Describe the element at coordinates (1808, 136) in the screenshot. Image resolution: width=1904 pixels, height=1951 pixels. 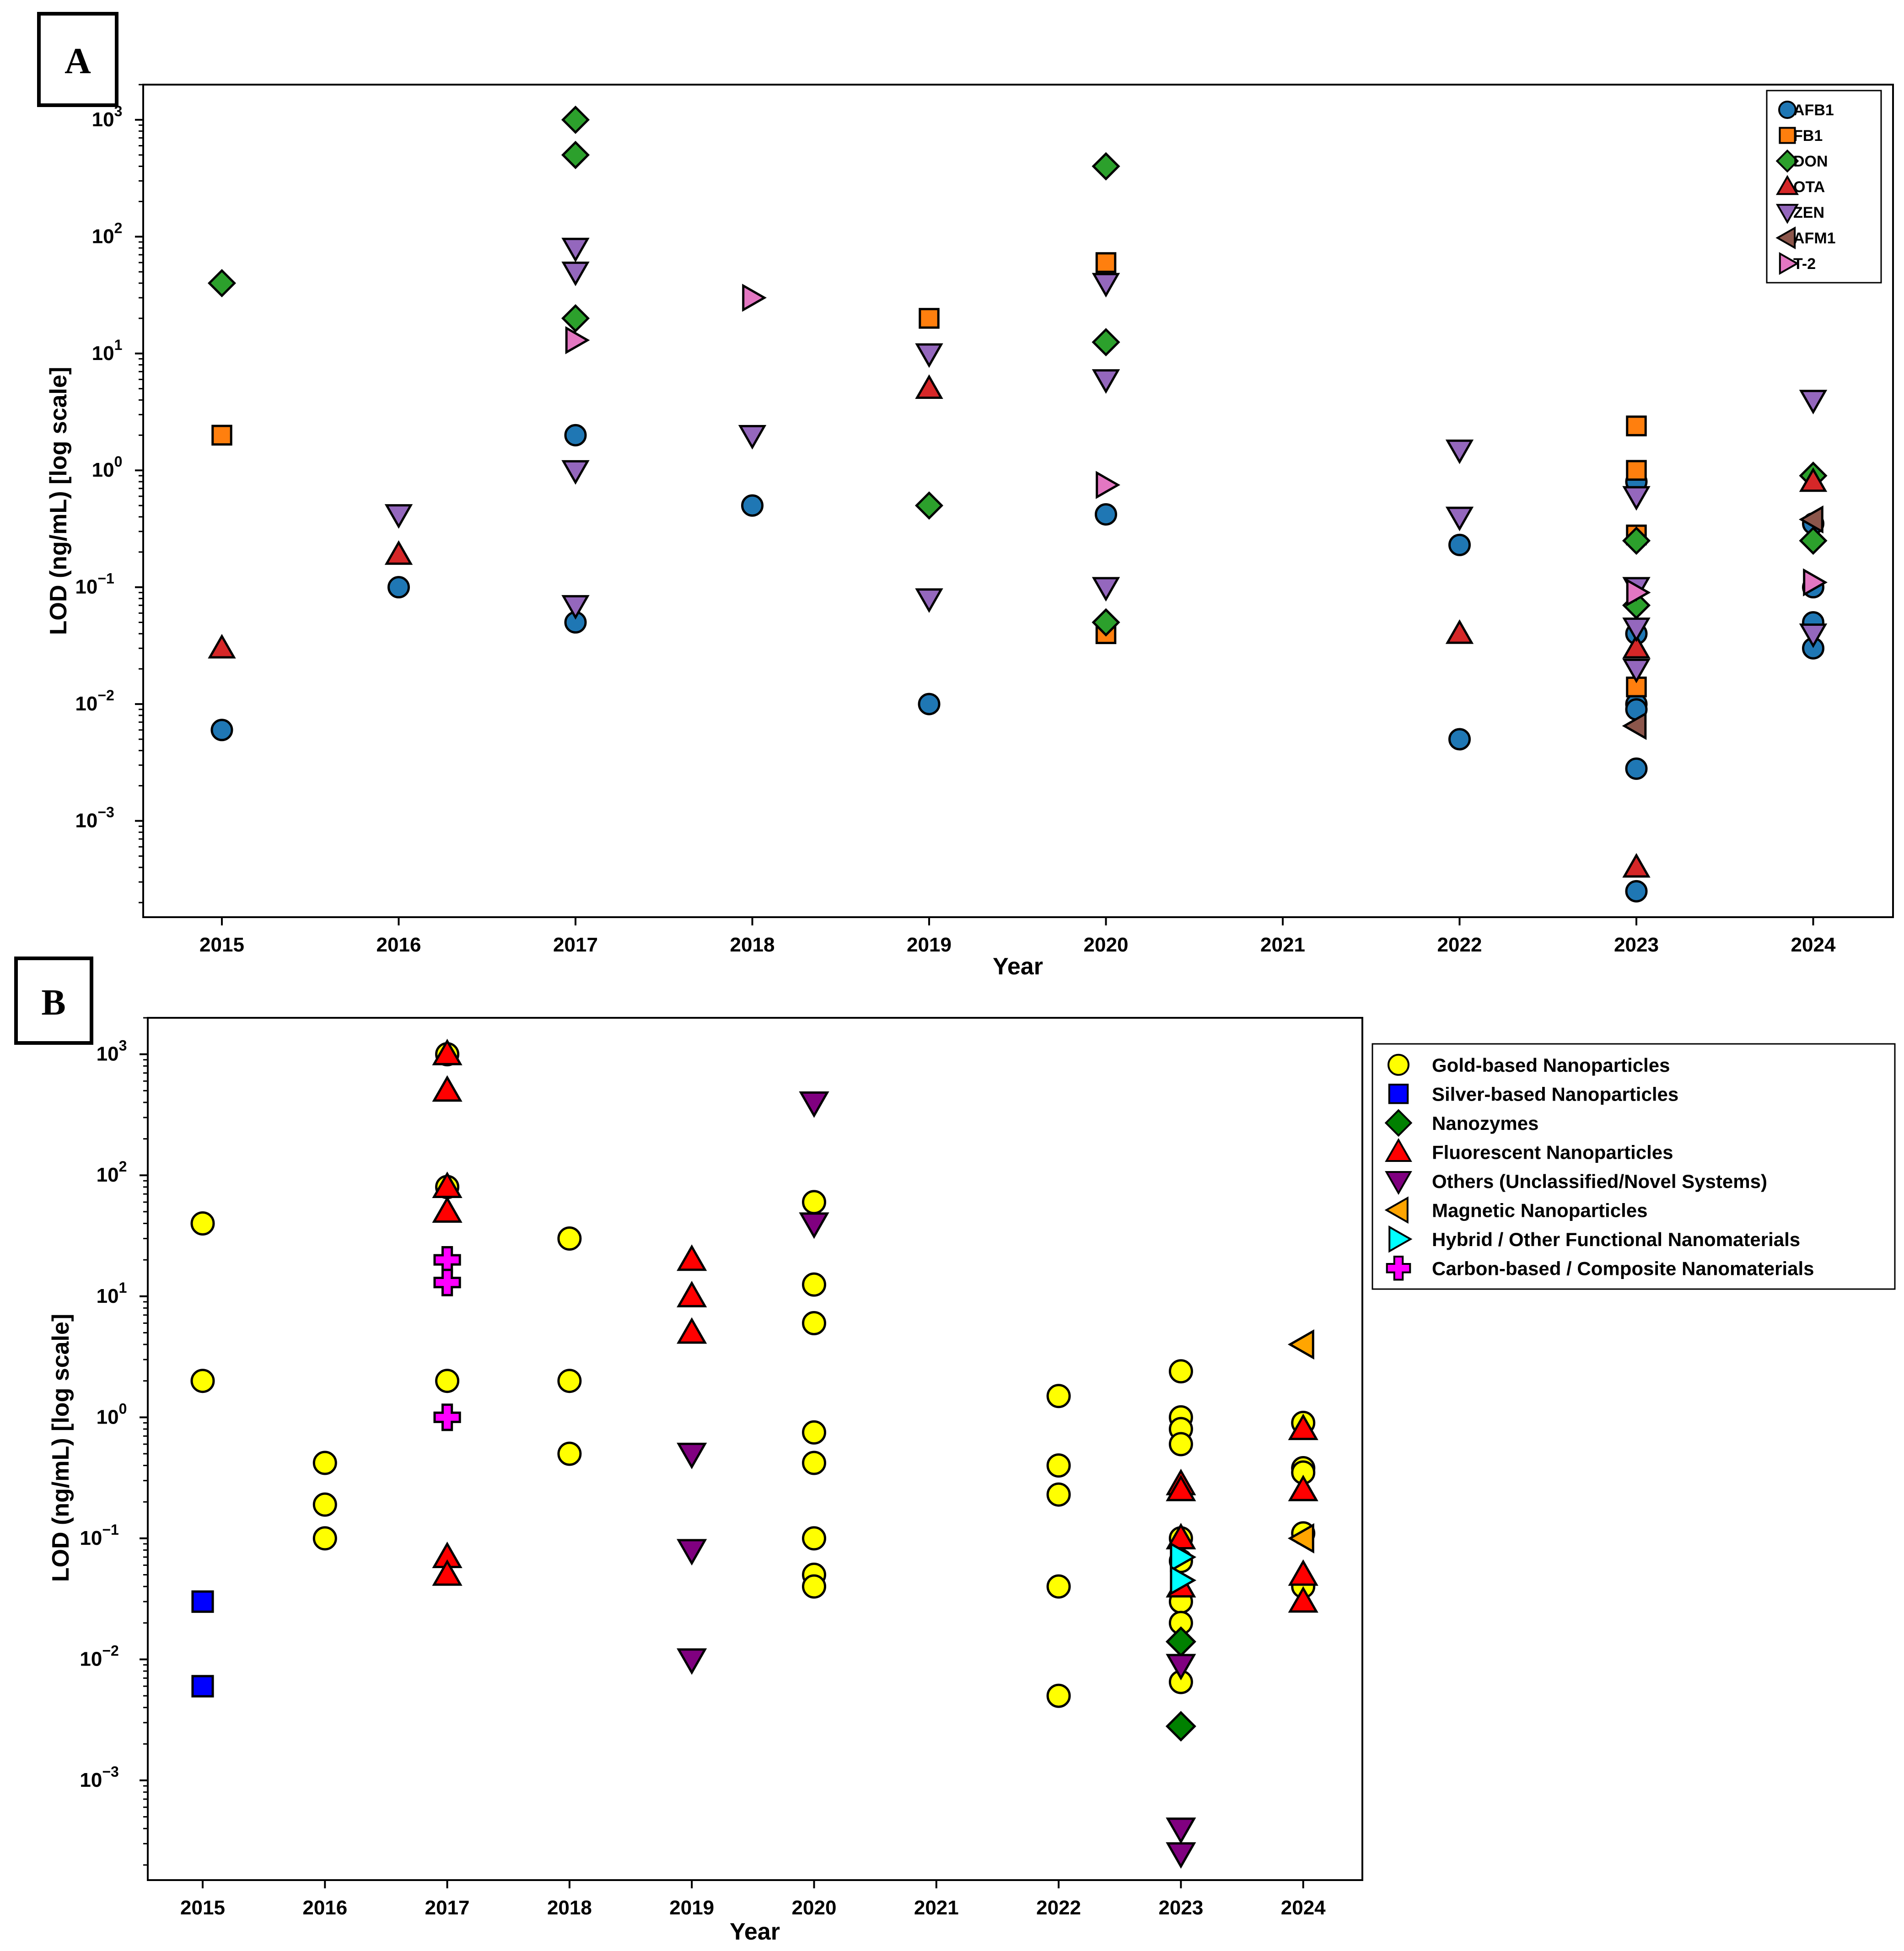
I see `legend-label: FB1` at that location.